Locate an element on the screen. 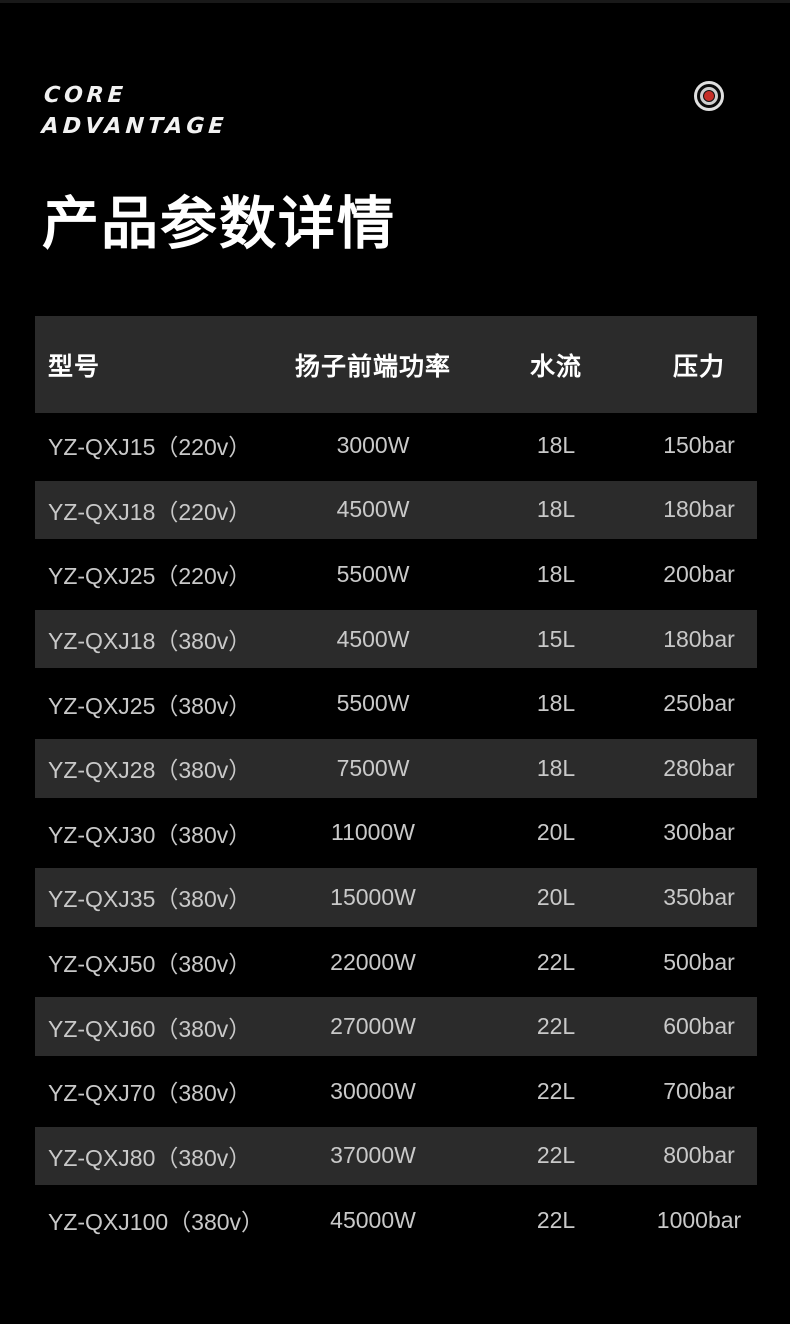 Image resolution: width=790 pixels, height=1324 pixels. cell-pressure: 350bar is located at coordinates (699, 896).